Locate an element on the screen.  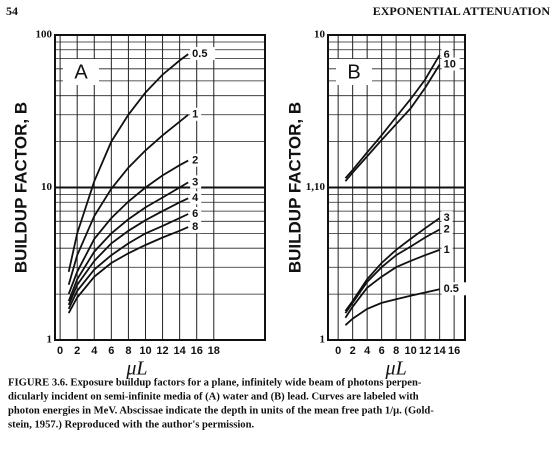
curve-label: 4 is located at coordinates (195, 198).